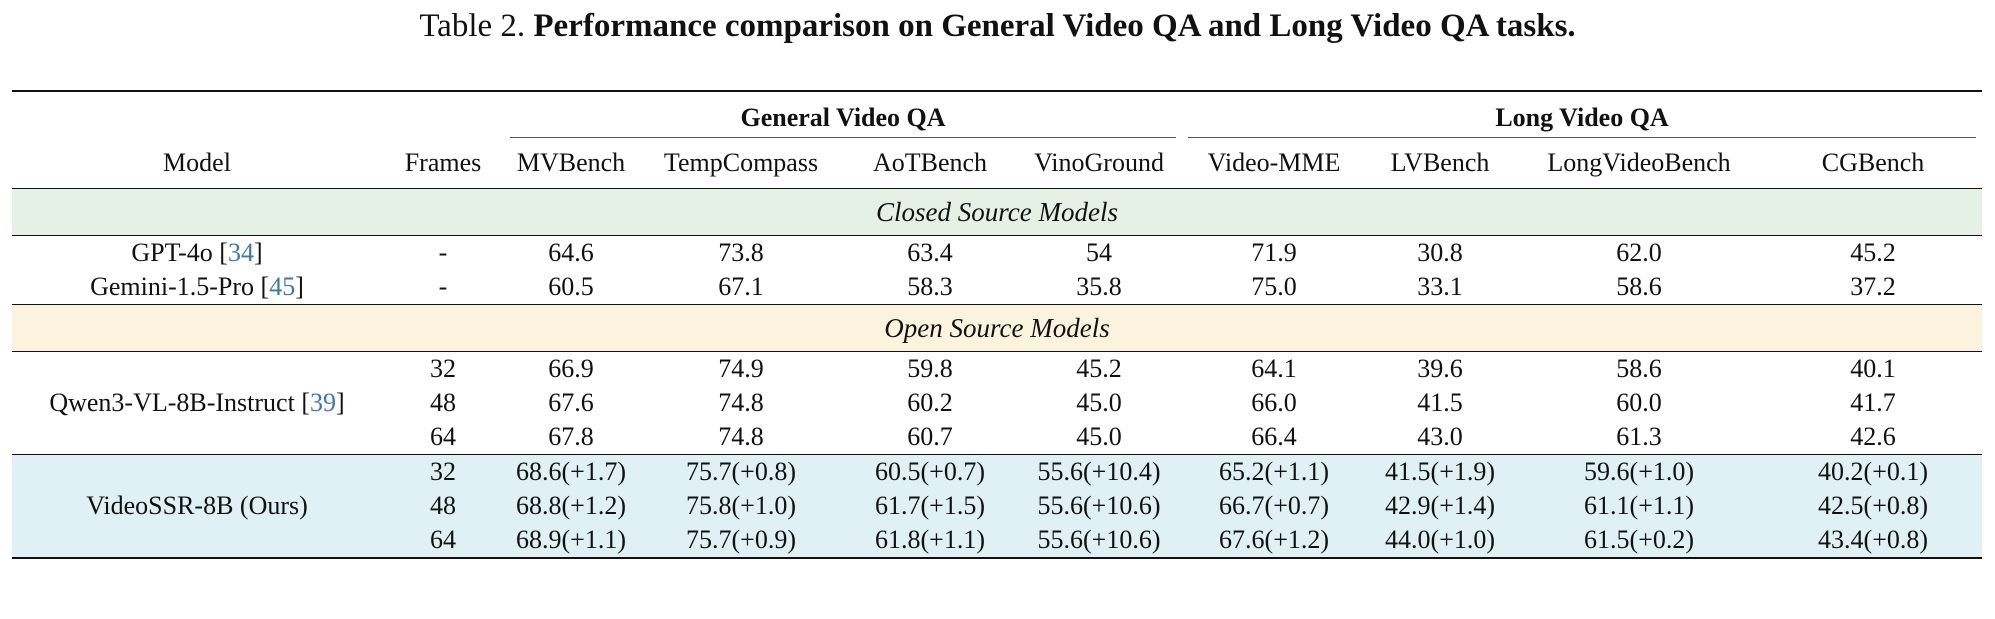  I want to click on cell: 65.2(+1.1), so click(1274, 471).